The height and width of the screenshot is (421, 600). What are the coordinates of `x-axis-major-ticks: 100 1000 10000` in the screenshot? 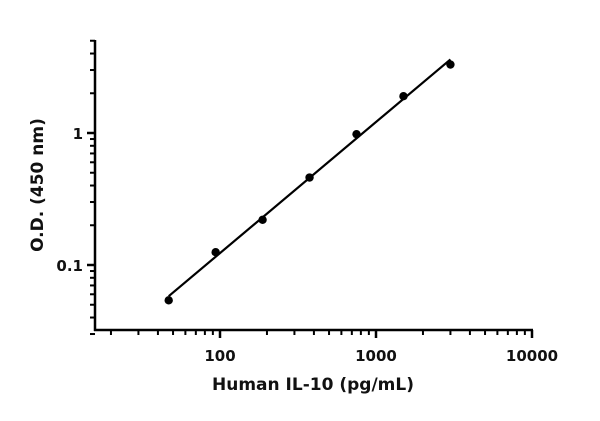 It's located at (381, 347).